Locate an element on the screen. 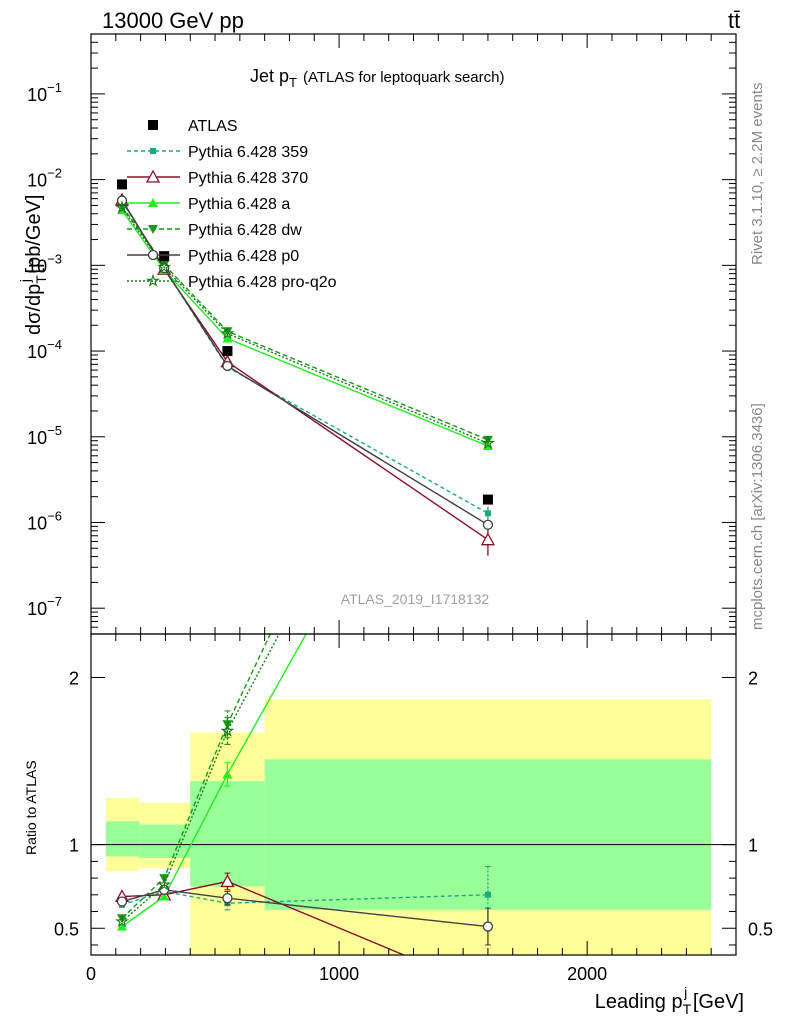 The height and width of the screenshot is (1024, 786). legend-label-pp0: Pythia 6.428 p0 is located at coordinates (243, 256).